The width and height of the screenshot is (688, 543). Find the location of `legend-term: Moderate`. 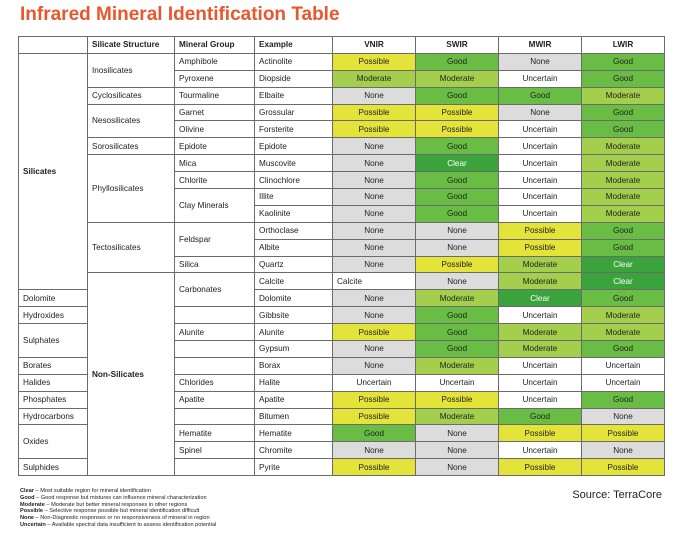

legend-term: Moderate is located at coordinates (32, 504).